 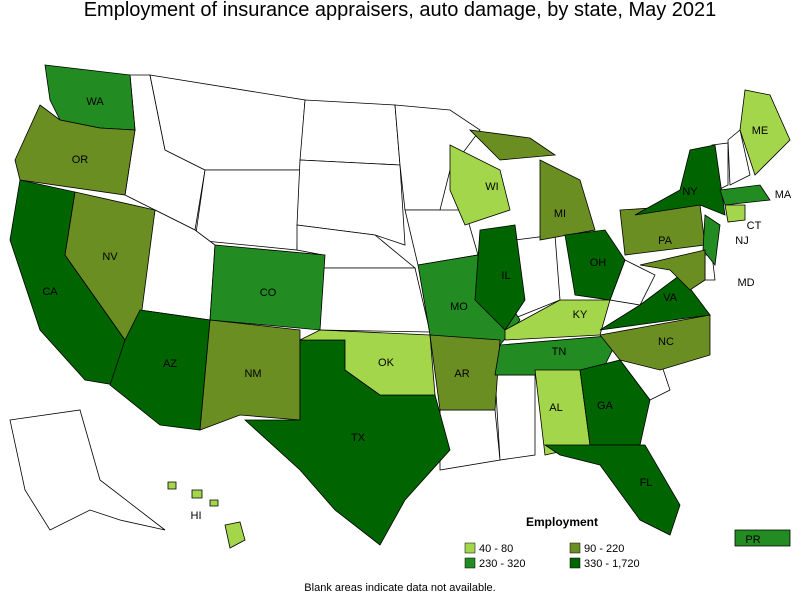 What do you see at coordinates (559, 352) in the screenshot?
I see `state-label: TN` at bounding box center [559, 352].